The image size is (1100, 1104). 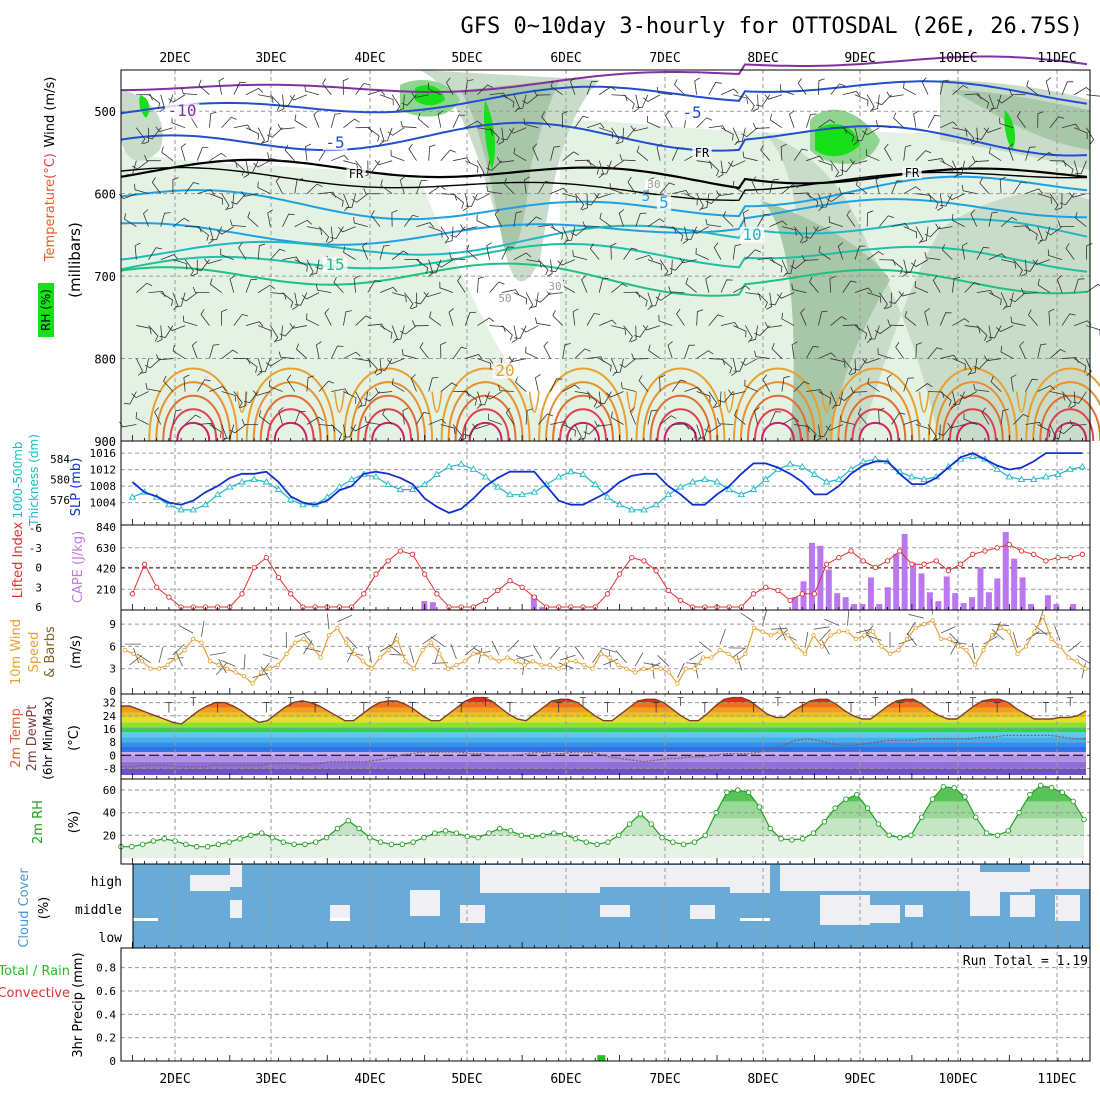 What do you see at coordinates (270, 1079) in the screenshot?
I see `day-label-bottom: 3DEC` at bounding box center [270, 1079].